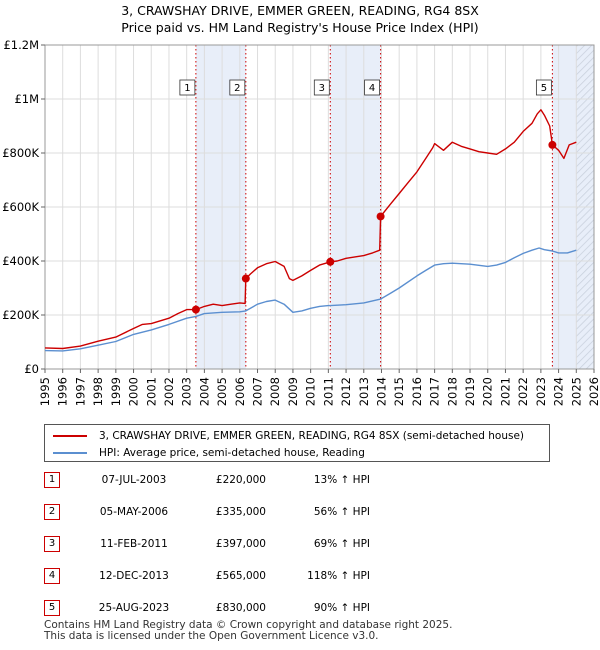  I want to click on sale-price: £565,000, so click(240, 576).